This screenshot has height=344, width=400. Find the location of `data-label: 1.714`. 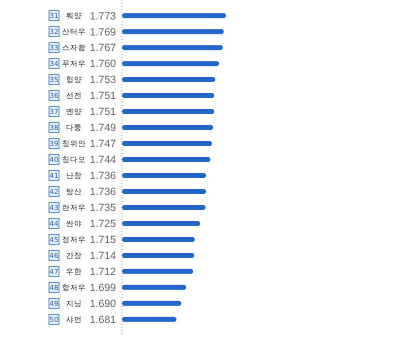

data-label: 1.714 is located at coordinates (103, 256).